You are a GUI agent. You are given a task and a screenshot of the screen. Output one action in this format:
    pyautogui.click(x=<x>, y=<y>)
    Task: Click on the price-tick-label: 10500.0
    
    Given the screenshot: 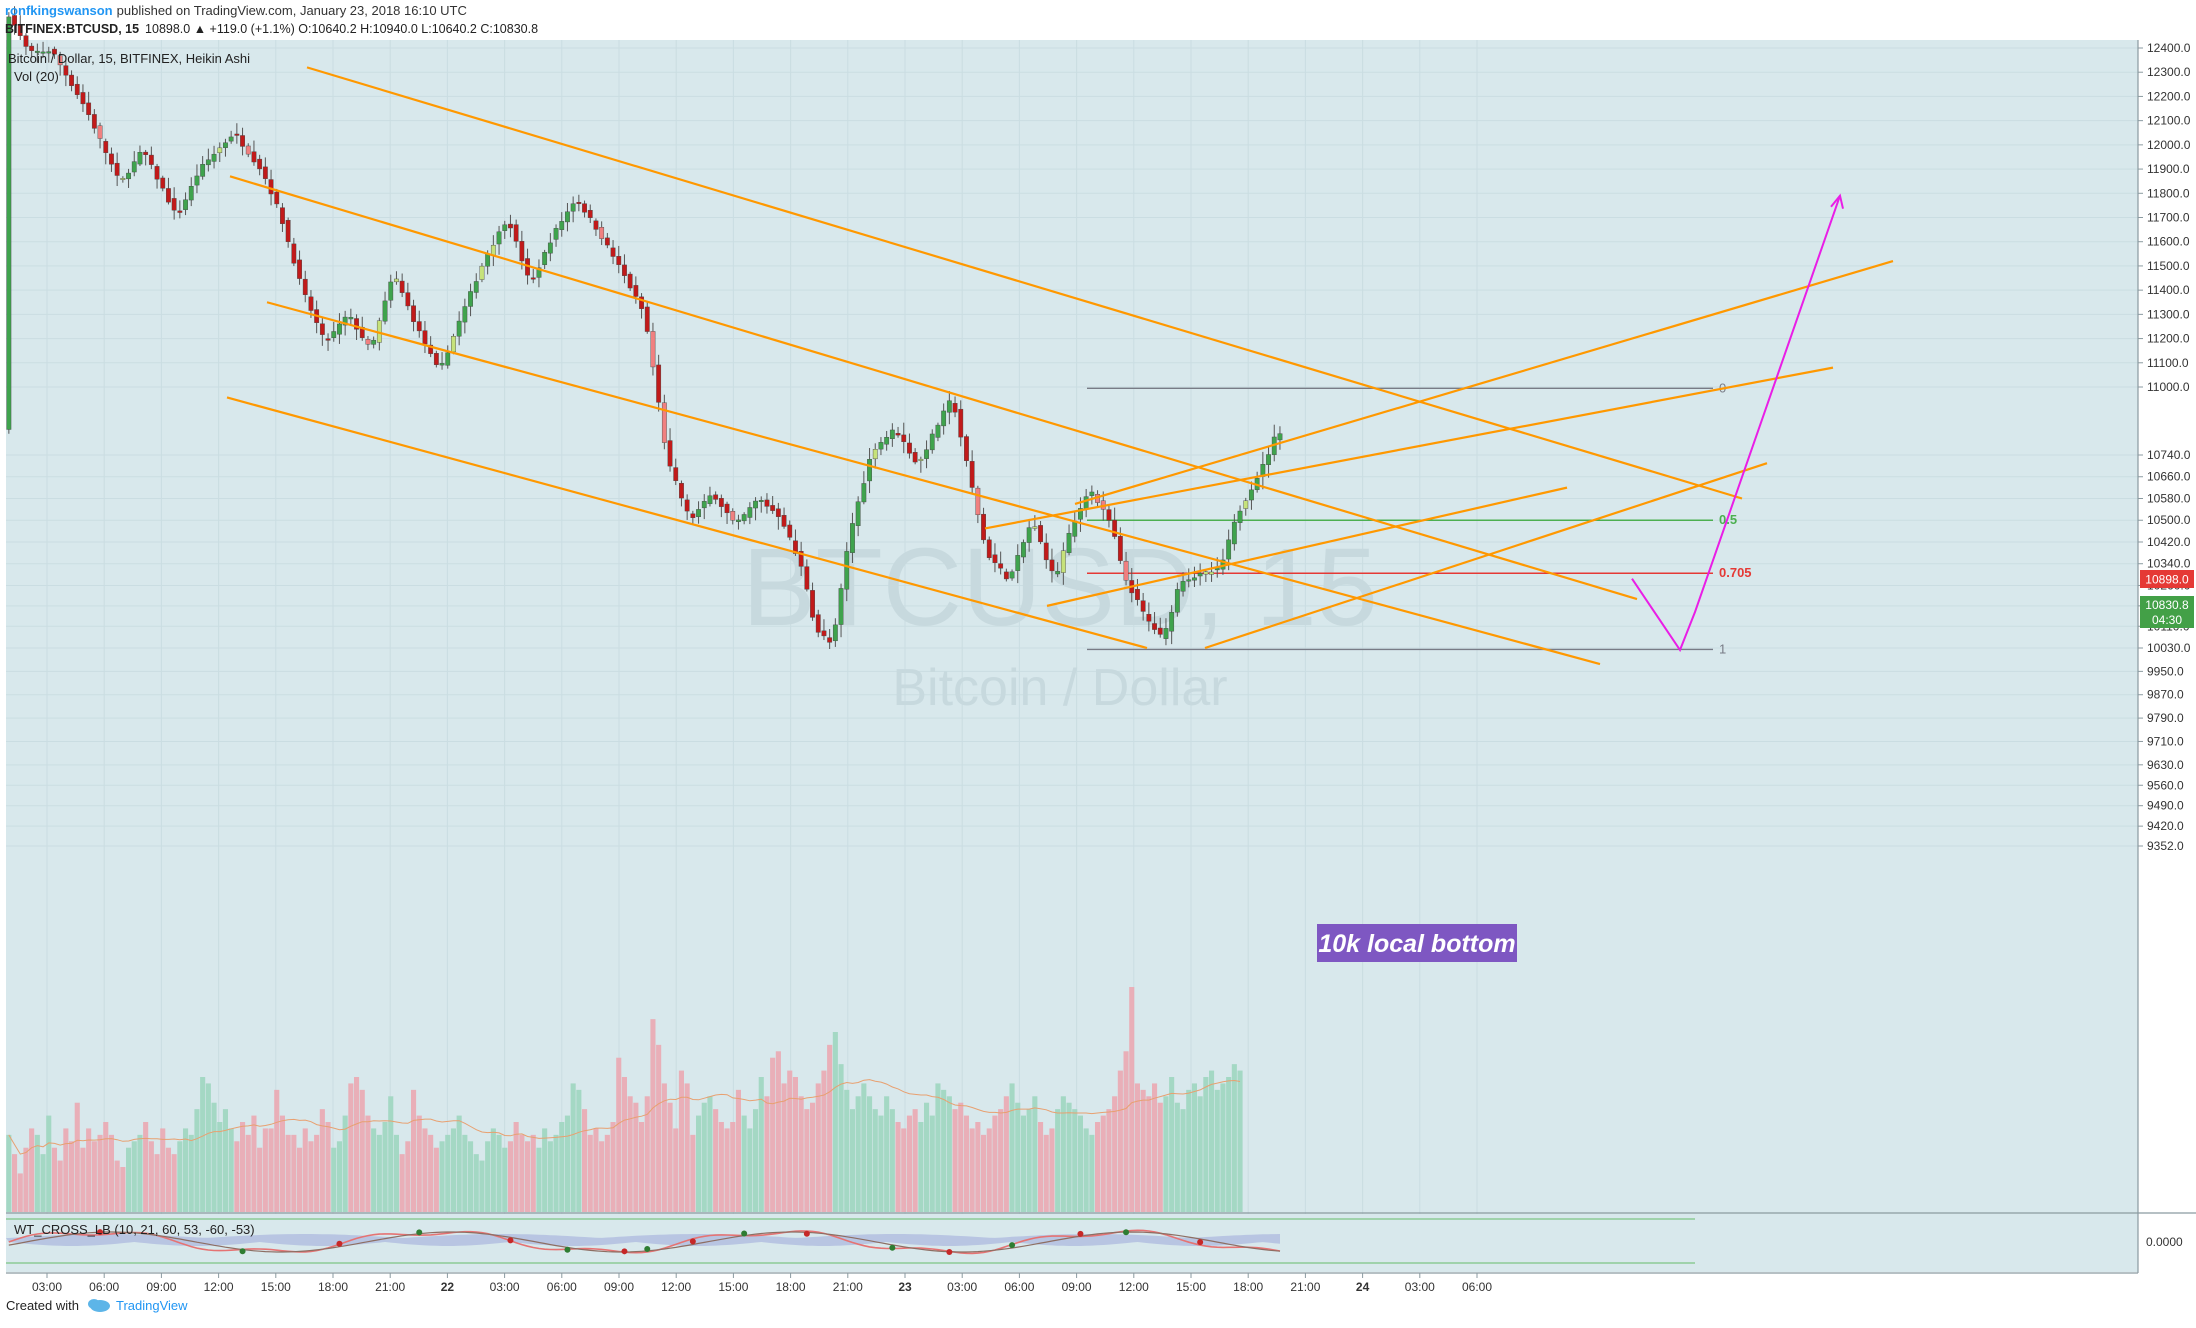 What is the action you would take?
    pyautogui.click(x=2169, y=520)
    